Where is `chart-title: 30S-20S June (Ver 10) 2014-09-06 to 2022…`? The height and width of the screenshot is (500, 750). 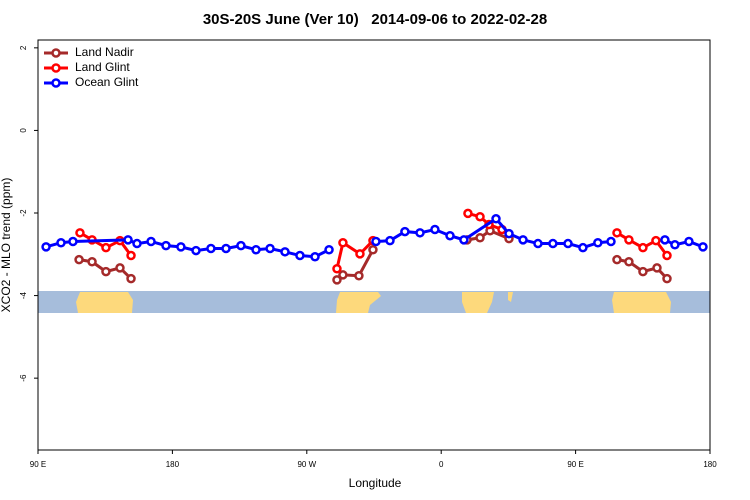
chart-title: 30S-20S June (Ver 10) 2014-09-06 to 2022… is located at coordinates (375, 19).